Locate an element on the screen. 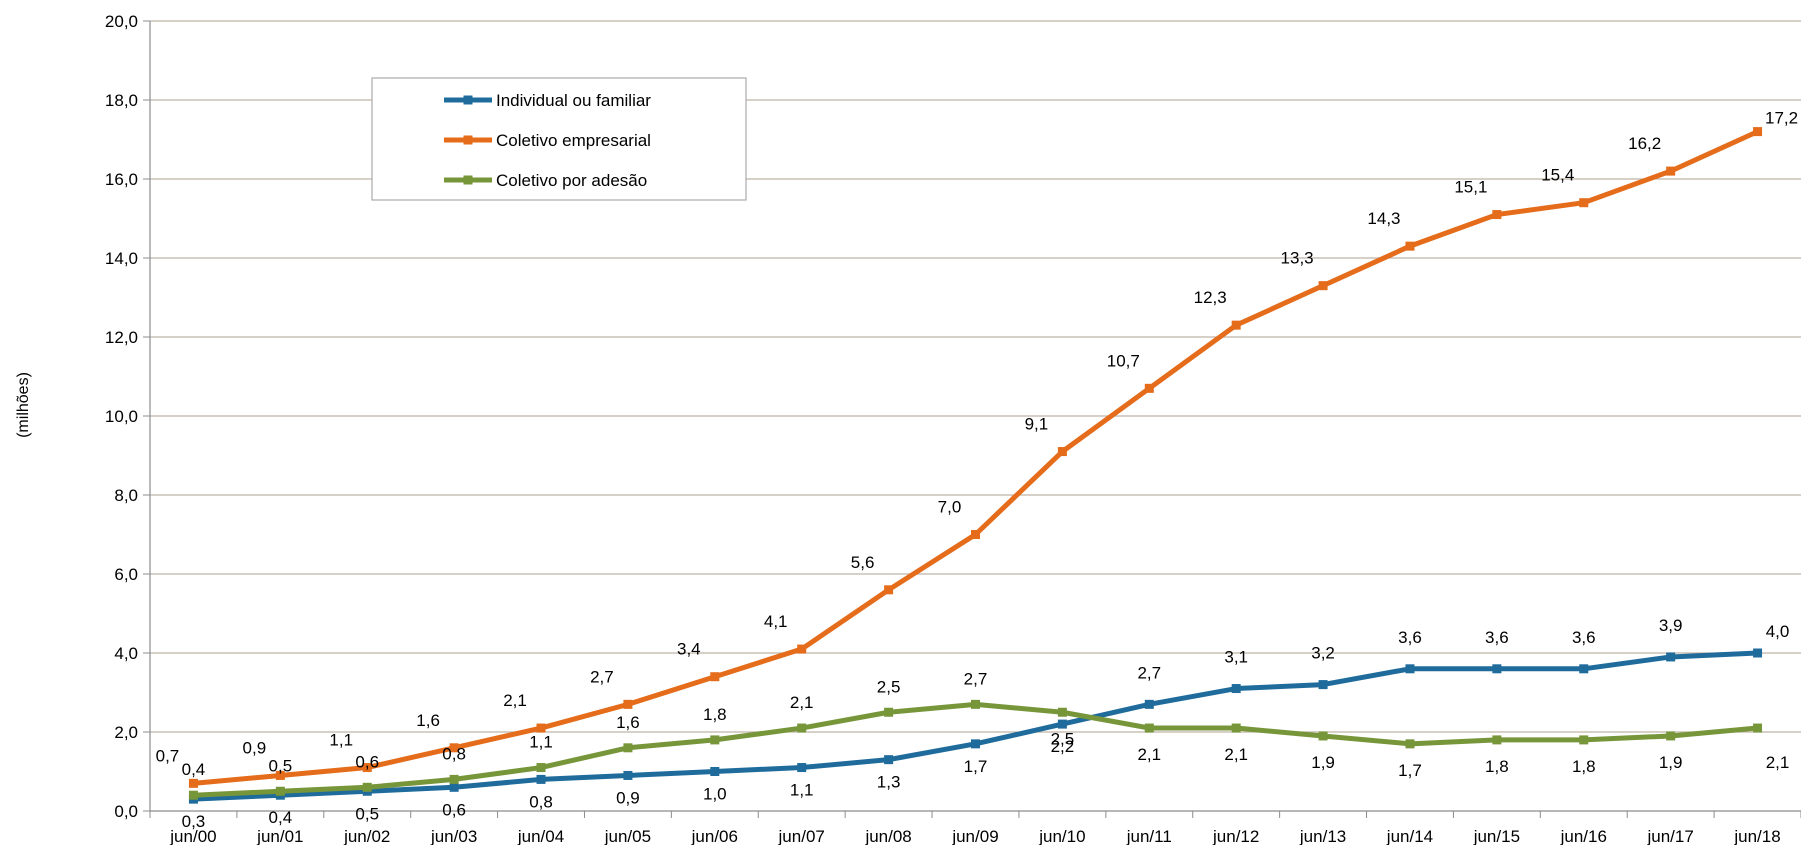 The image size is (1801, 845). x-tick-label: jun/14 is located at coordinates (1409, 836).